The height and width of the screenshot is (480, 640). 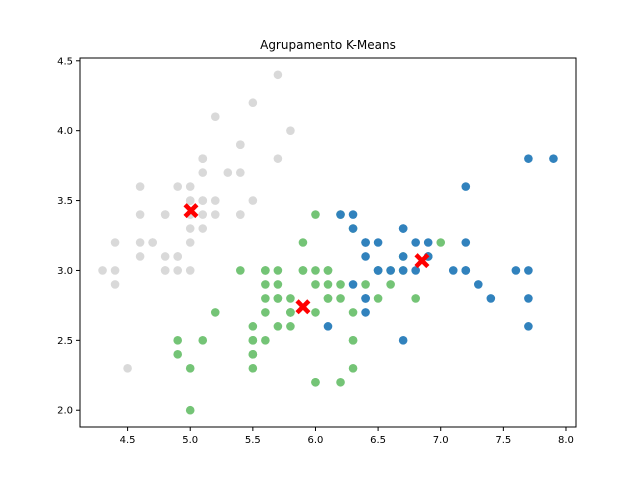 I want to click on centroids-layer, so click(x=306, y=259).